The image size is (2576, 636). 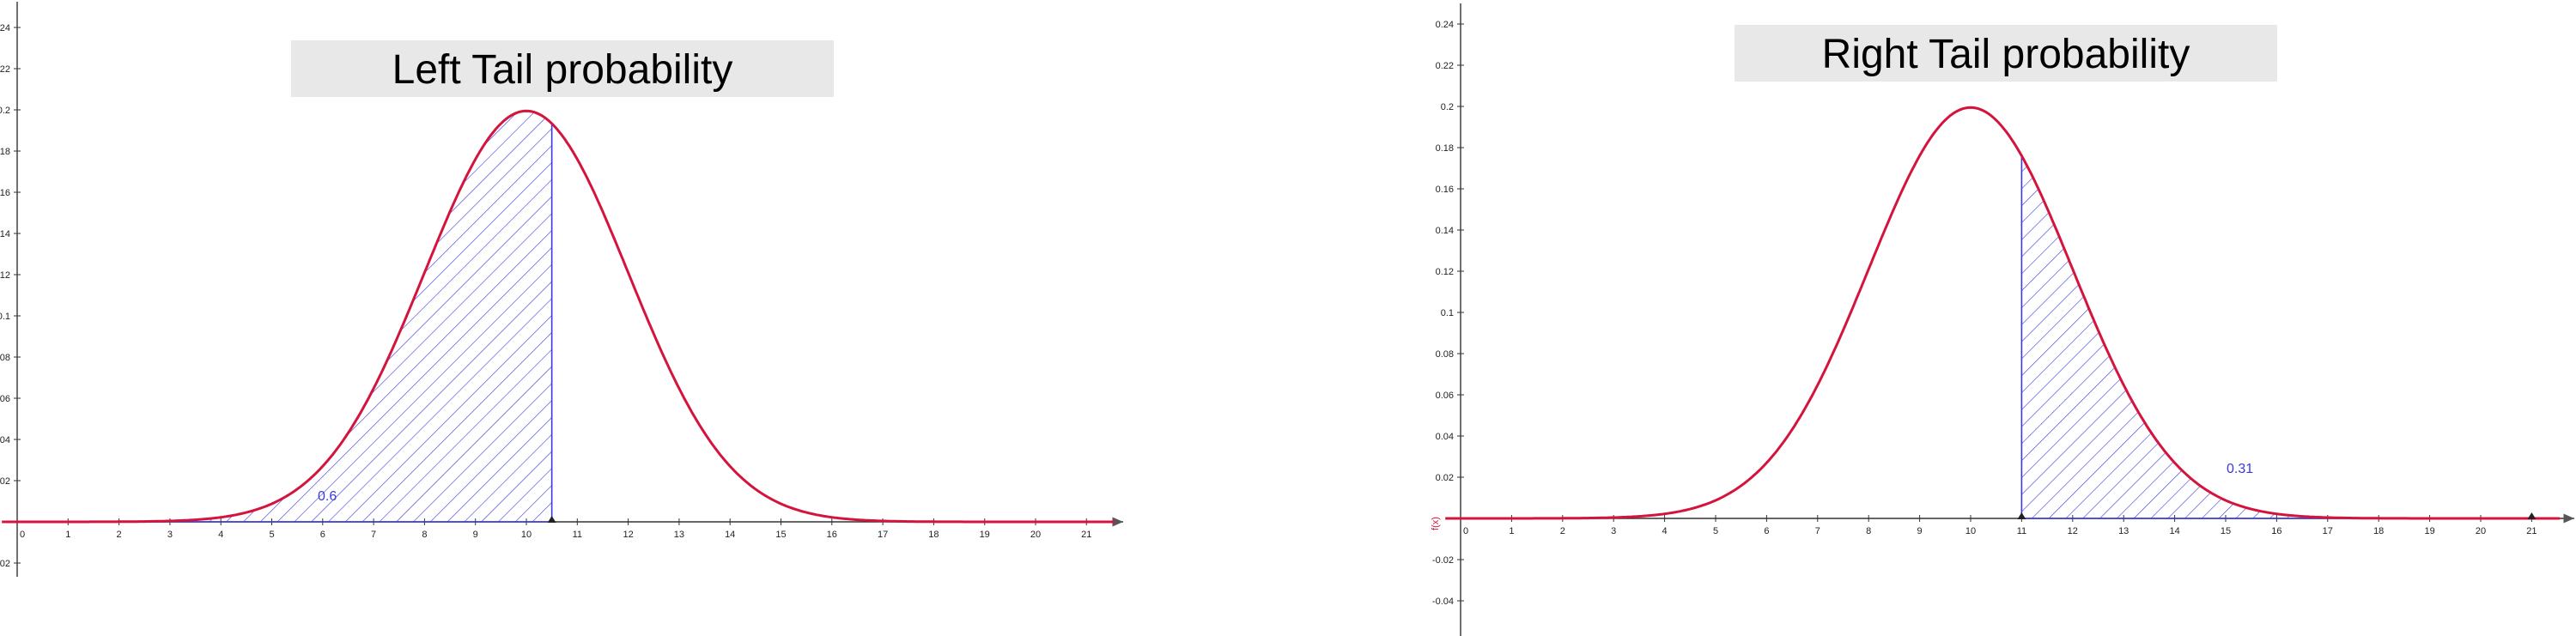 What do you see at coordinates (563, 70) in the screenshot?
I see `left-chart-title: Left Tail probability` at bounding box center [563, 70].